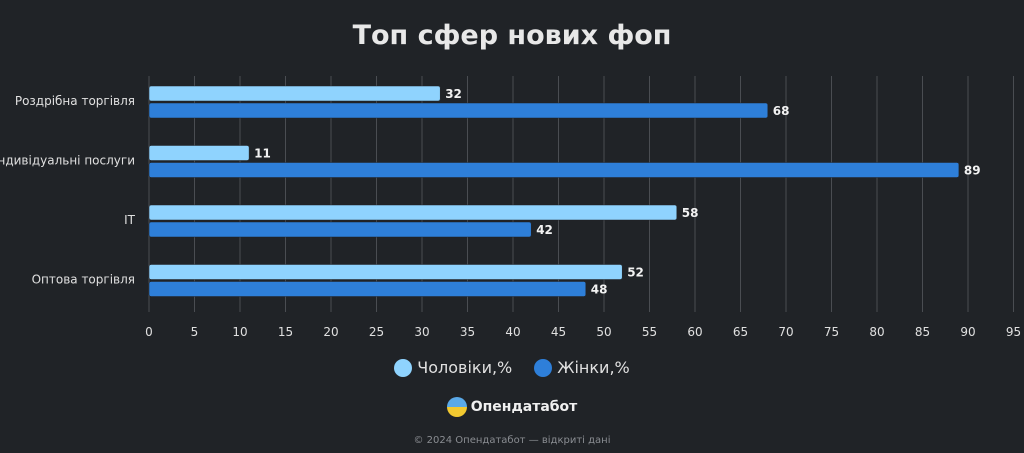  Describe the element at coordinates (690, 213) in the screenshot. I see `data-label: 58` at that location.